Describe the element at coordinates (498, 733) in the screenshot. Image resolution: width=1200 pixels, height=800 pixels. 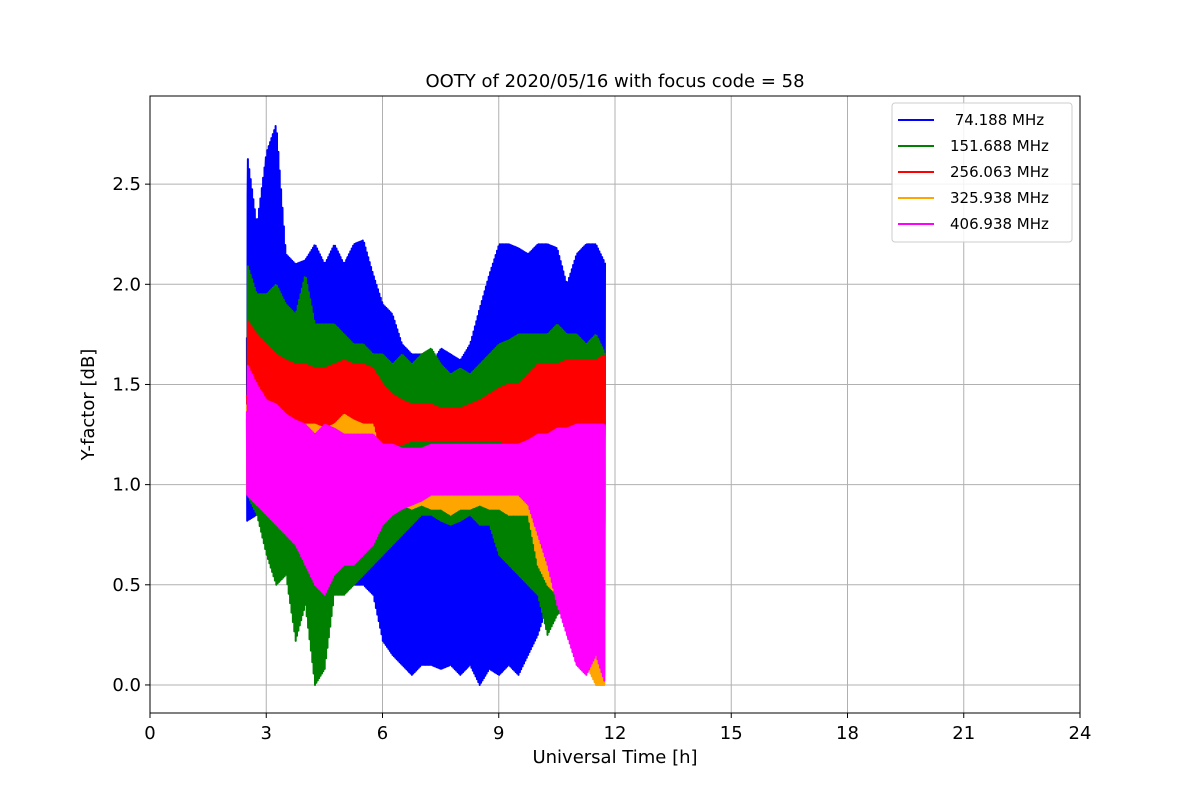
I see `x-tick-label: 9` at that location.